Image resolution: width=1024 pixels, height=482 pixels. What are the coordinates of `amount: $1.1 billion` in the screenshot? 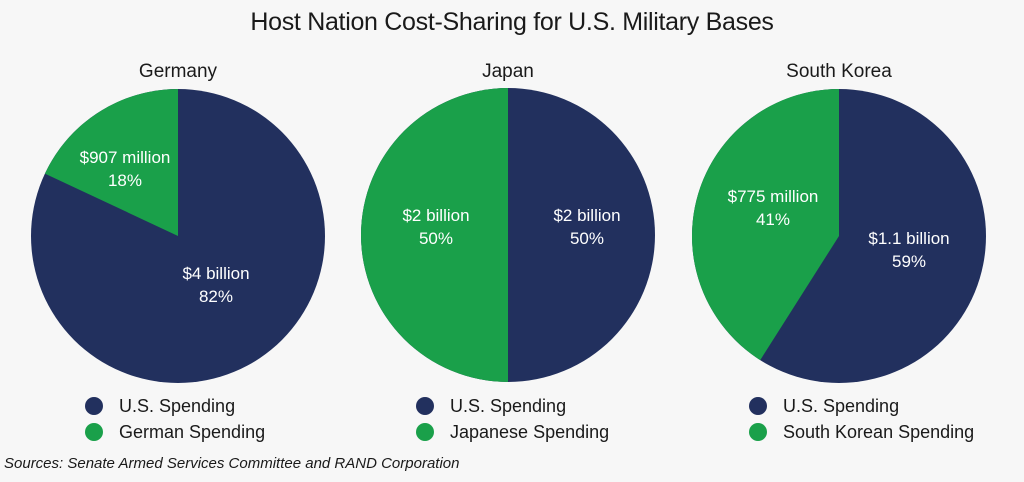 It's located at (909, 238).